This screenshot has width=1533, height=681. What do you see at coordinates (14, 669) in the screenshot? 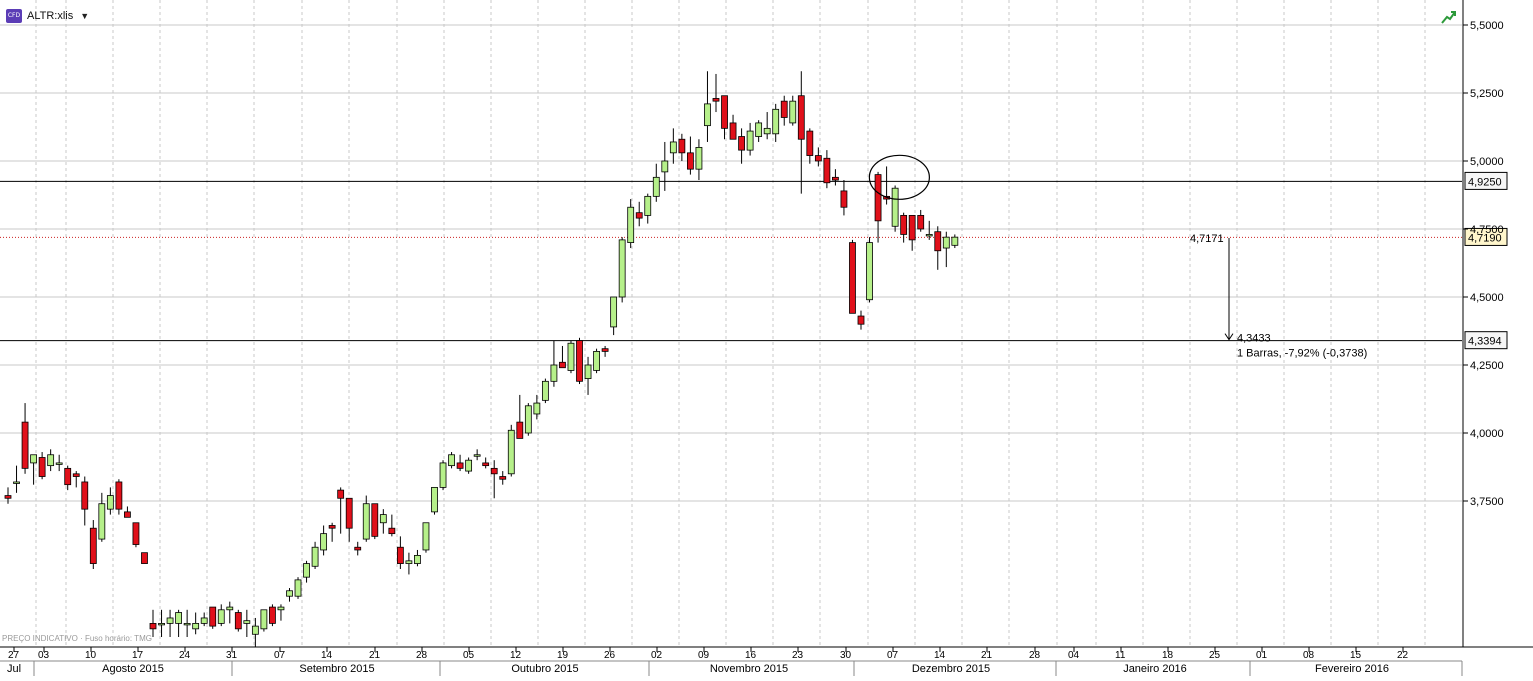
I see `month-label: Jul` at bounding box center [14, 669].